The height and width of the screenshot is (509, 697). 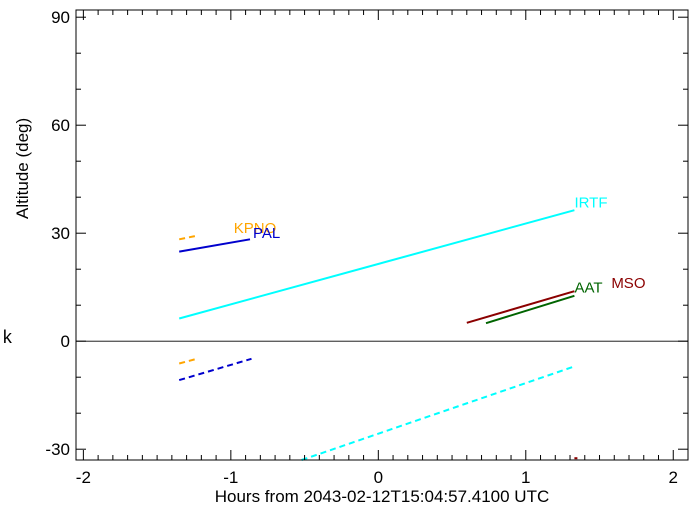 What do you see at coordinates (57, 449) in the screenshot?
I see `y-tick-label: -30` at bounding box center [57, 449].